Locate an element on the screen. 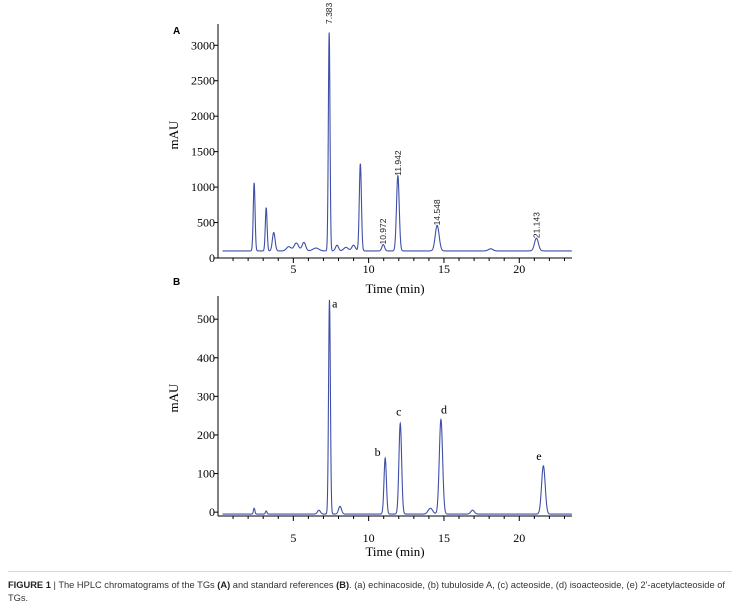  caption-divider is located at coordinates (370, 571).